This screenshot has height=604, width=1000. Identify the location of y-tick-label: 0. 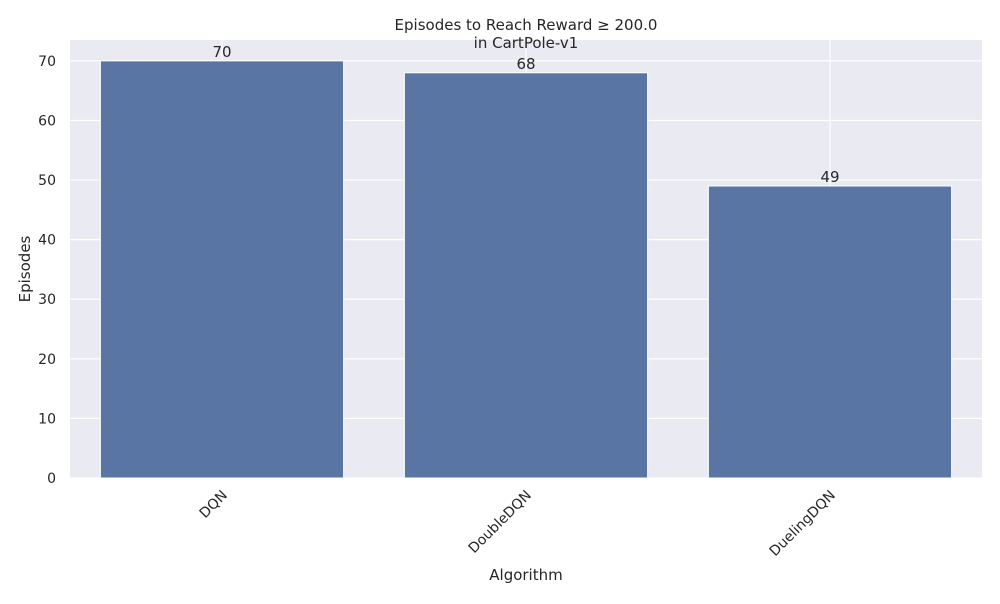
(51, 479).